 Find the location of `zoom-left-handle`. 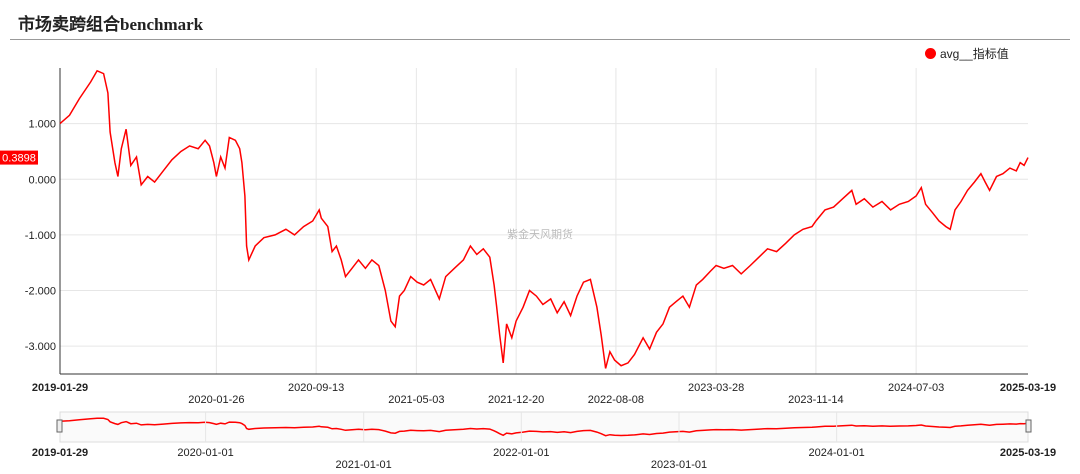

zoom-left-handle is located at coordinates (59, 426).